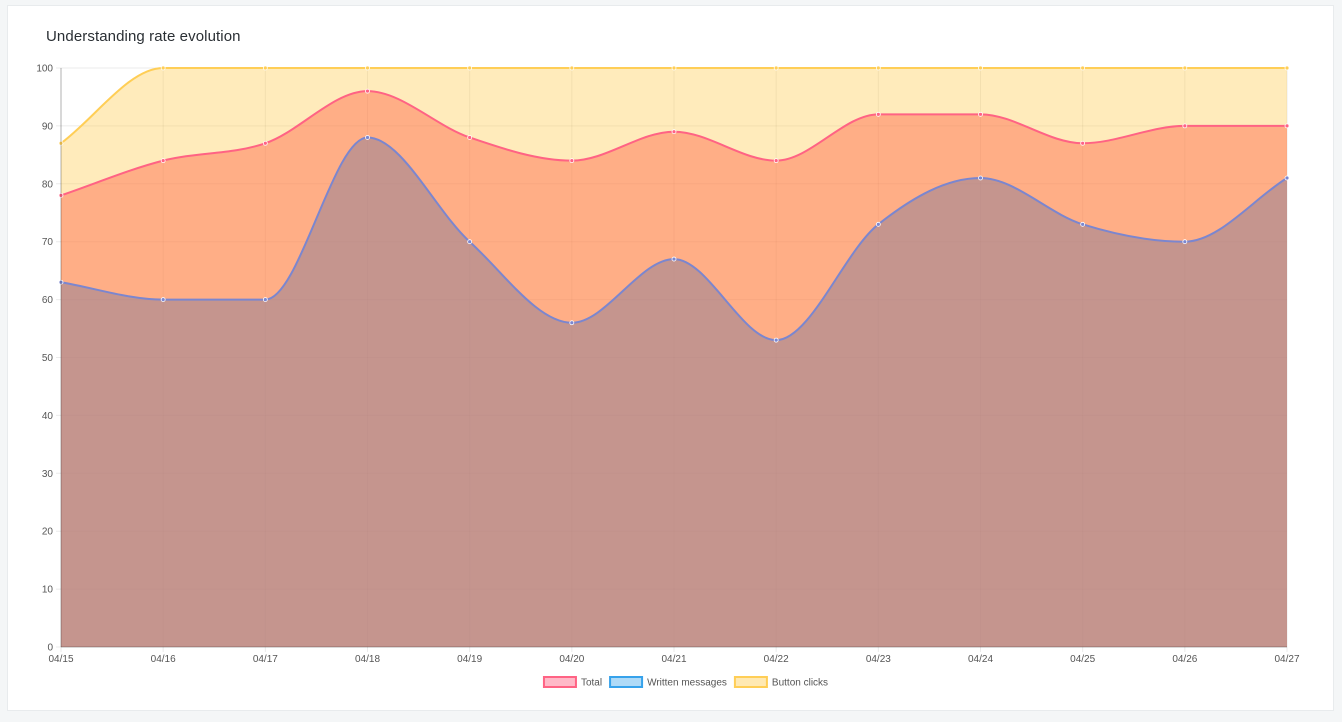 The height and width of the screenshot is (722, 1342). What do you see at coordinates (571, 659) in the screenshot?
I see `x-tick-label: 04/20` at bounding box center [571, 659].